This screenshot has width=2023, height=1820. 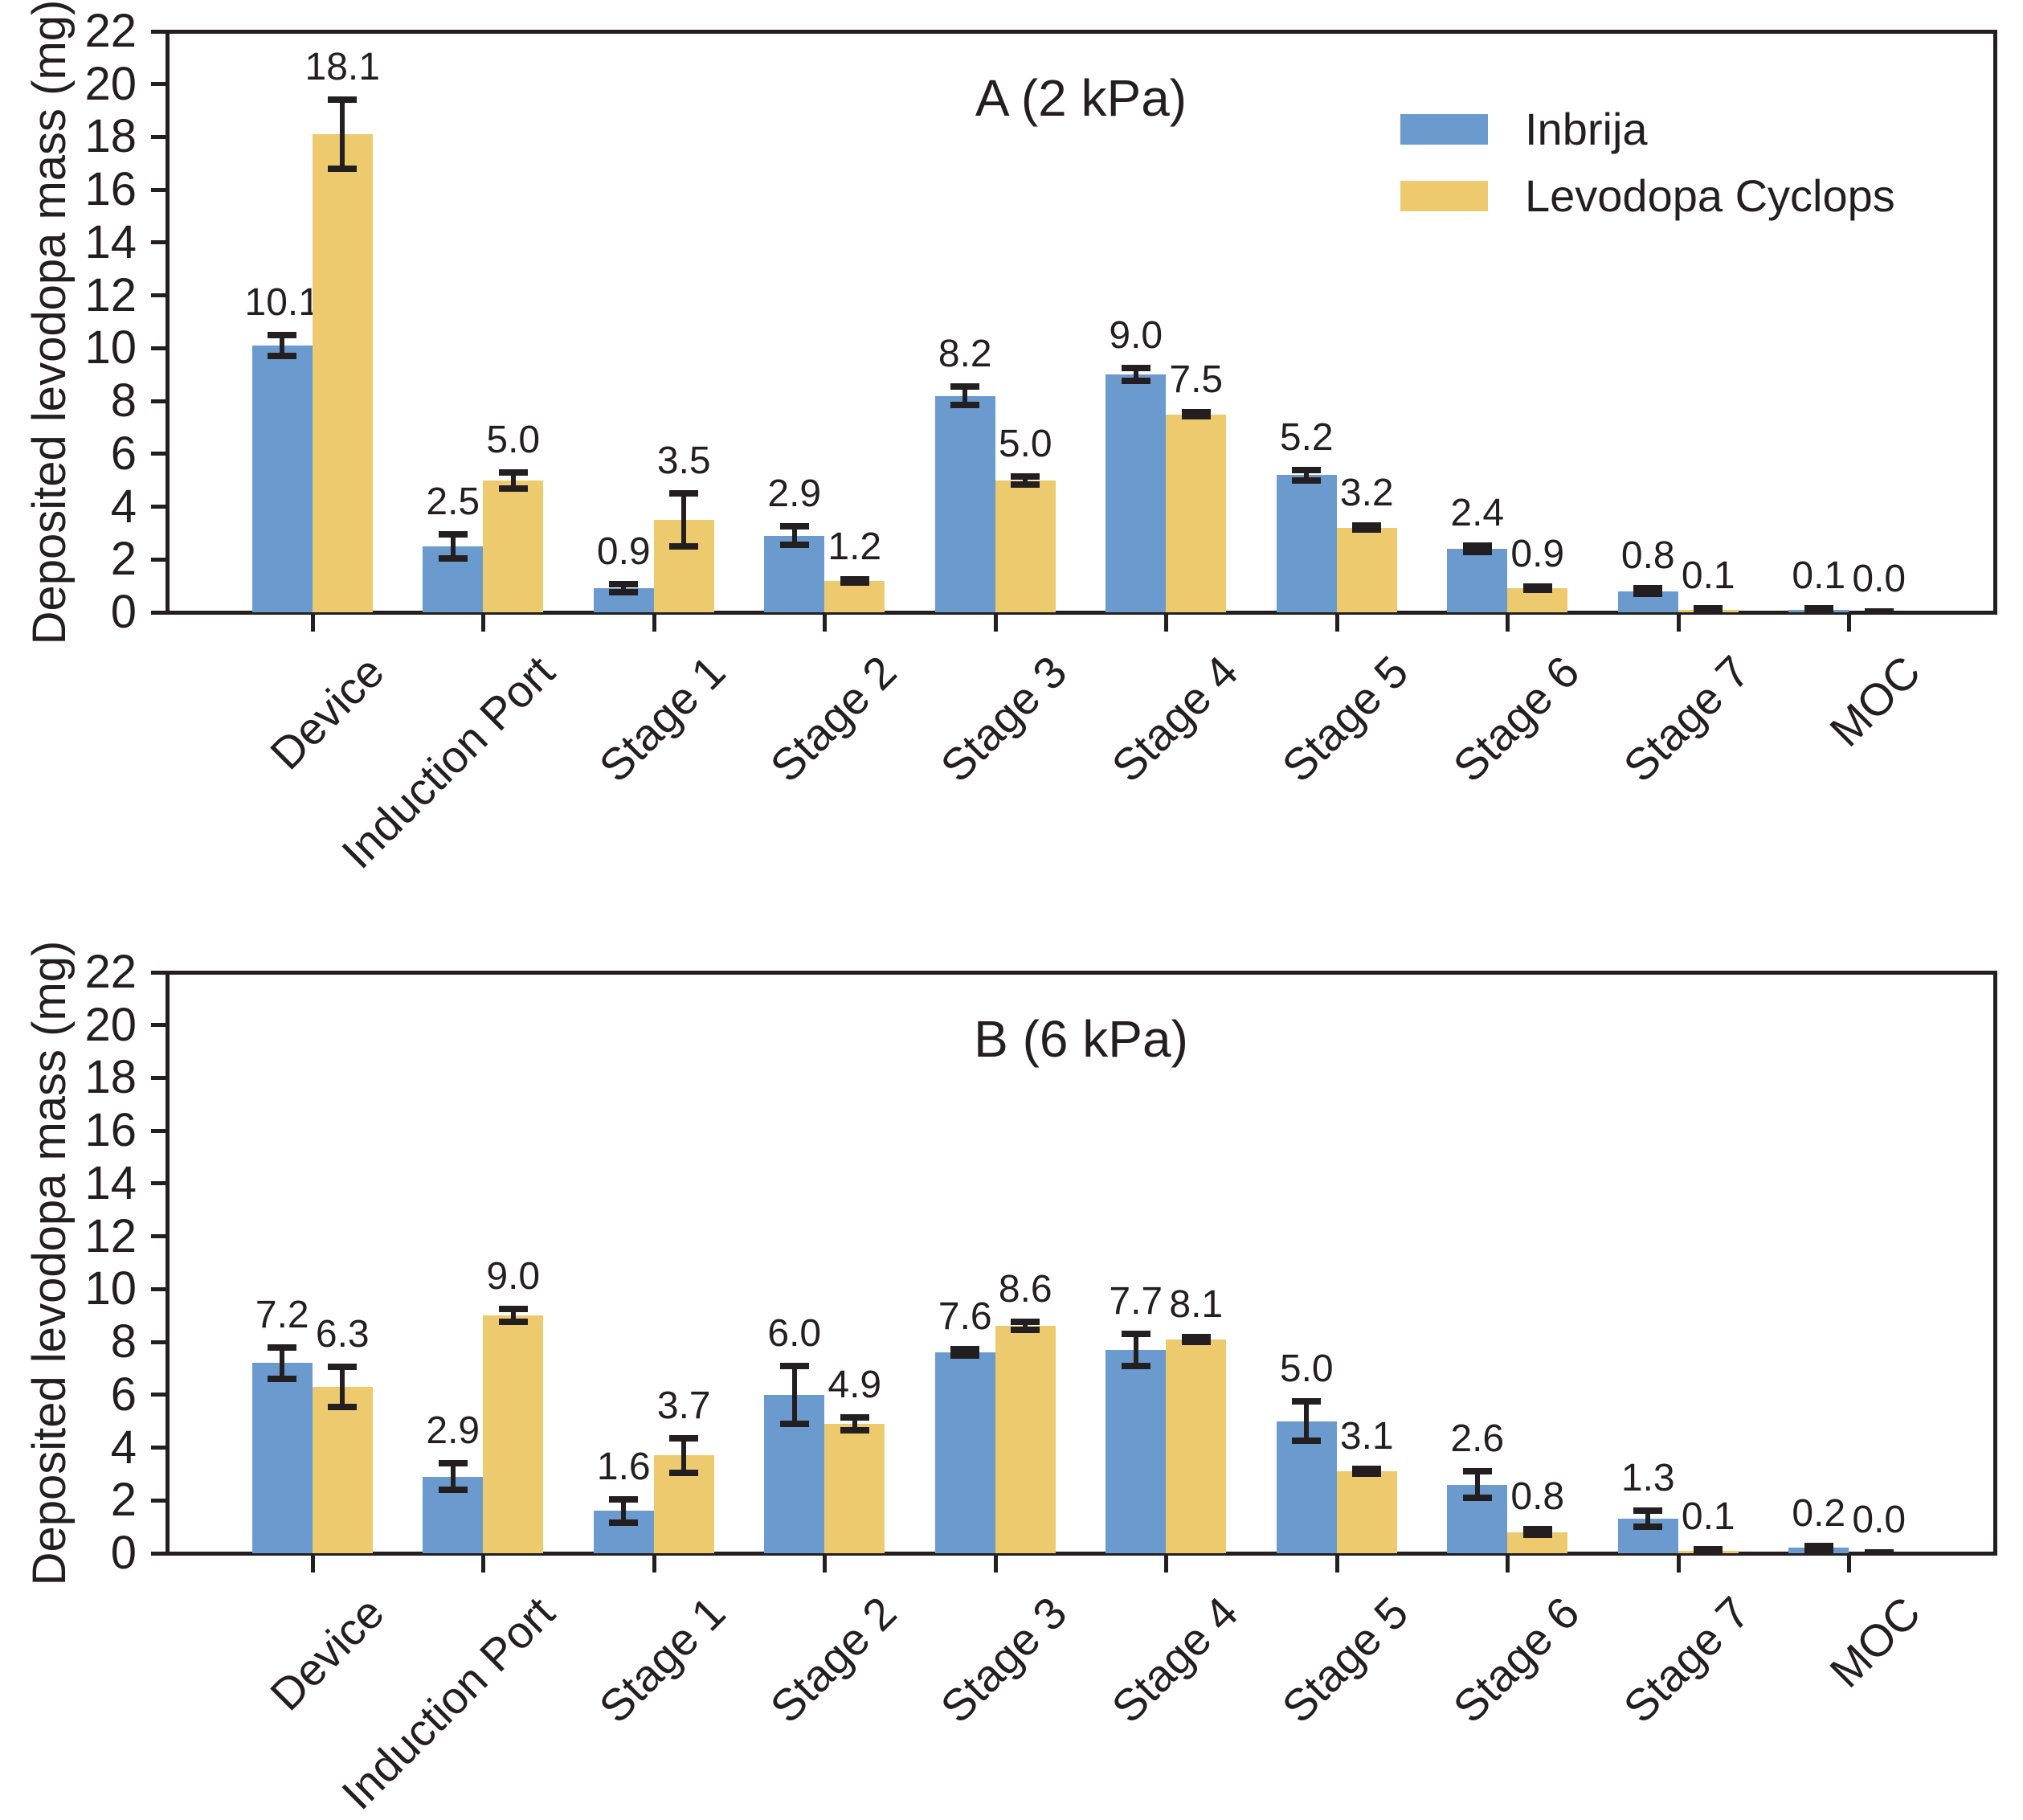 What do you see at coordinates (1477, 1439) in the screenshot?
I see `value-label: 2.6` at bounding box center [1477, 1439].